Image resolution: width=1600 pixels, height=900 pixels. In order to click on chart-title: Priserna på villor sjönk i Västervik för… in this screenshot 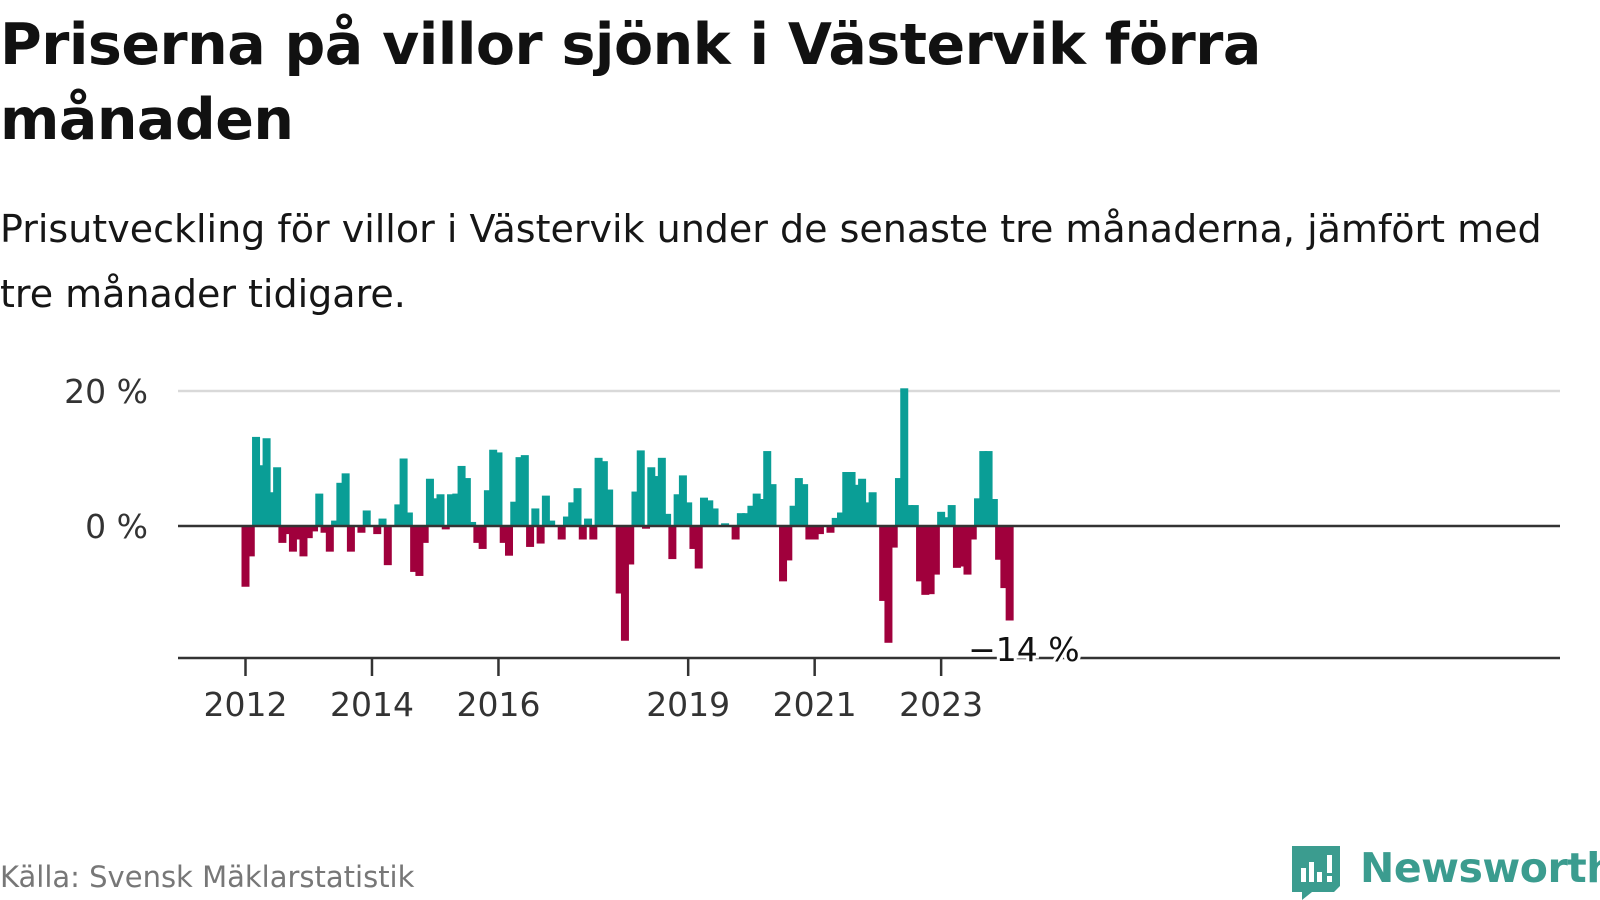, I will do `click(630, 82)`.